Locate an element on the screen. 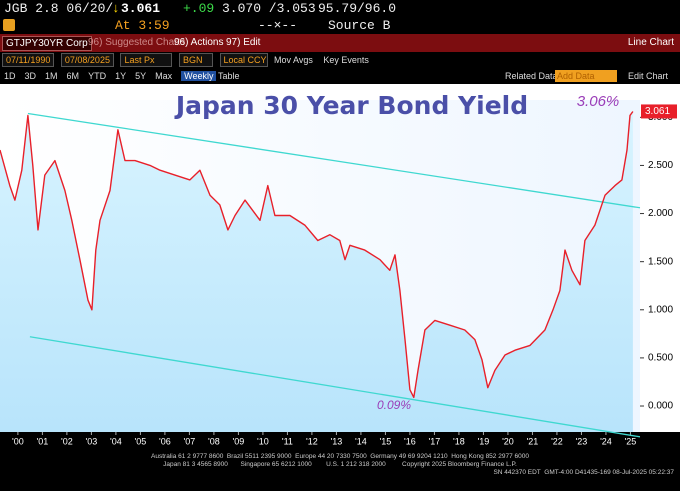 This screenshot has height=491, width=680. chart-title: Japan 30 Year Bond Yield is located at coordinates (351, 105).